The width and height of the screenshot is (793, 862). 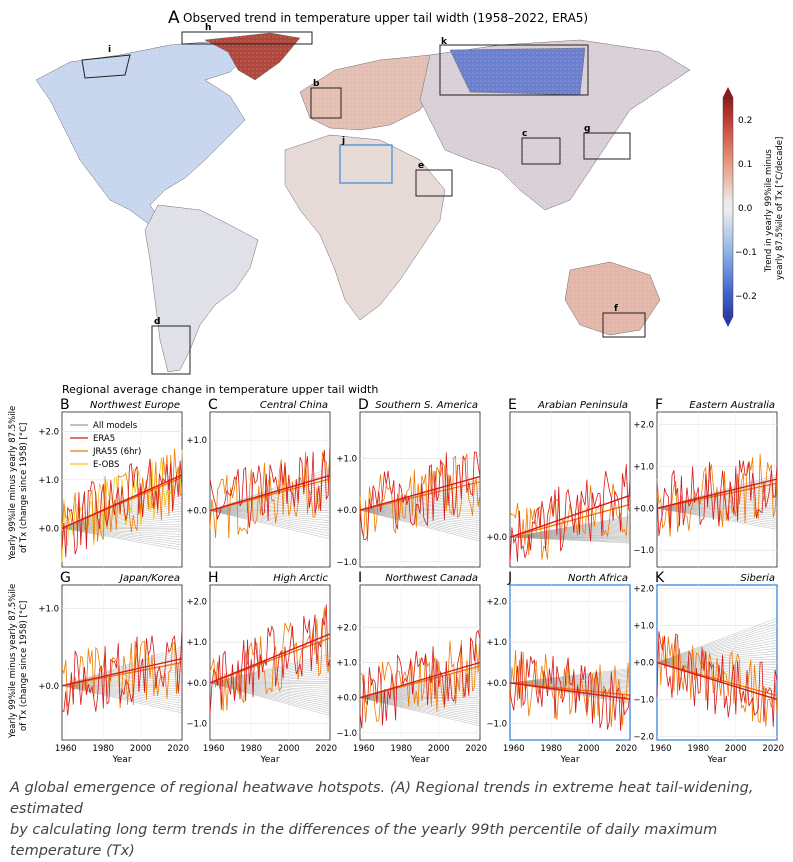 What do you see at coordinates (65, 405) in the screenshot?
I see `panel-letter: B` at bounding box center [65, 405].